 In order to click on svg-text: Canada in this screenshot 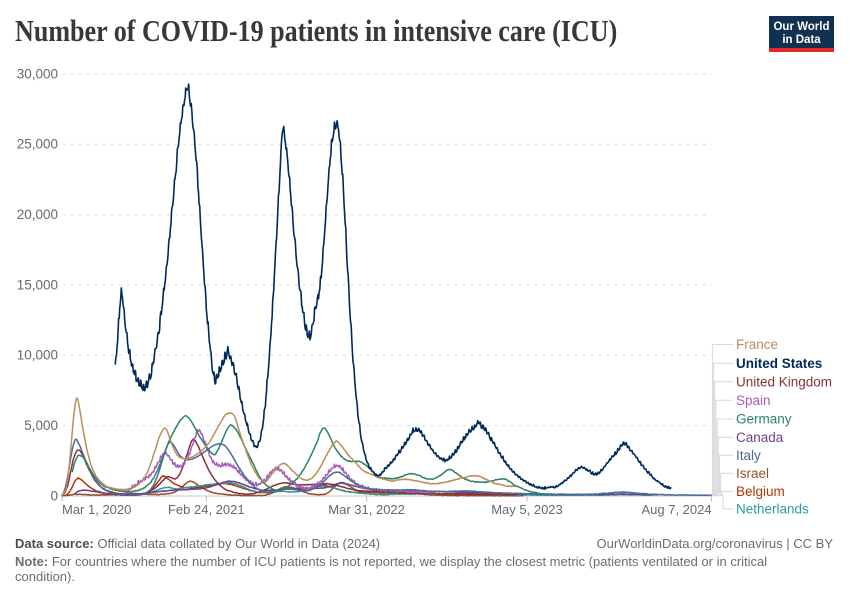, I will do `click(760, 437)`.